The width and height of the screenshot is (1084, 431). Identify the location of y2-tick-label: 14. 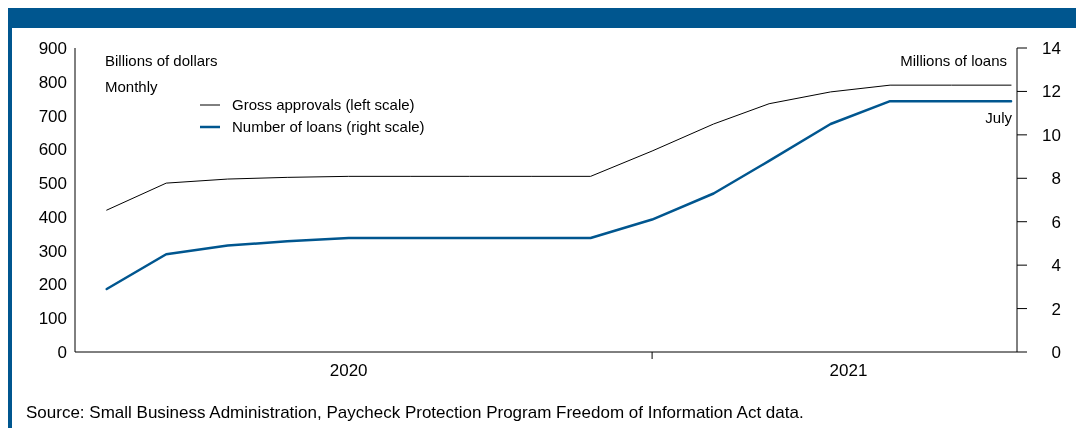
(1051, 48).